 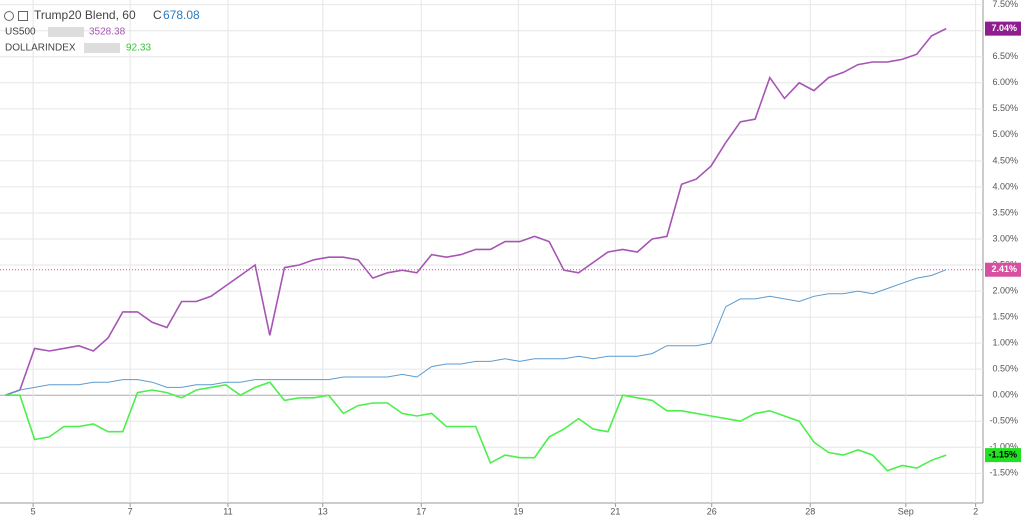 I want to click on x-tick-label: 13, so click(x=323, y=511).